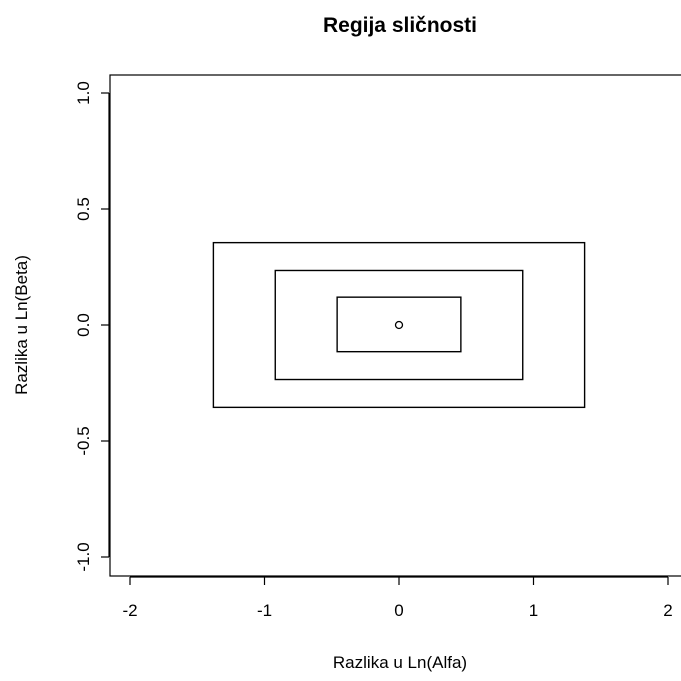 Image resolution: width=681 pixels, height=681 pixels. I want to click on y-axis: -1.0 -0.5 0.0 0.5 1.0, so click(92, 326).